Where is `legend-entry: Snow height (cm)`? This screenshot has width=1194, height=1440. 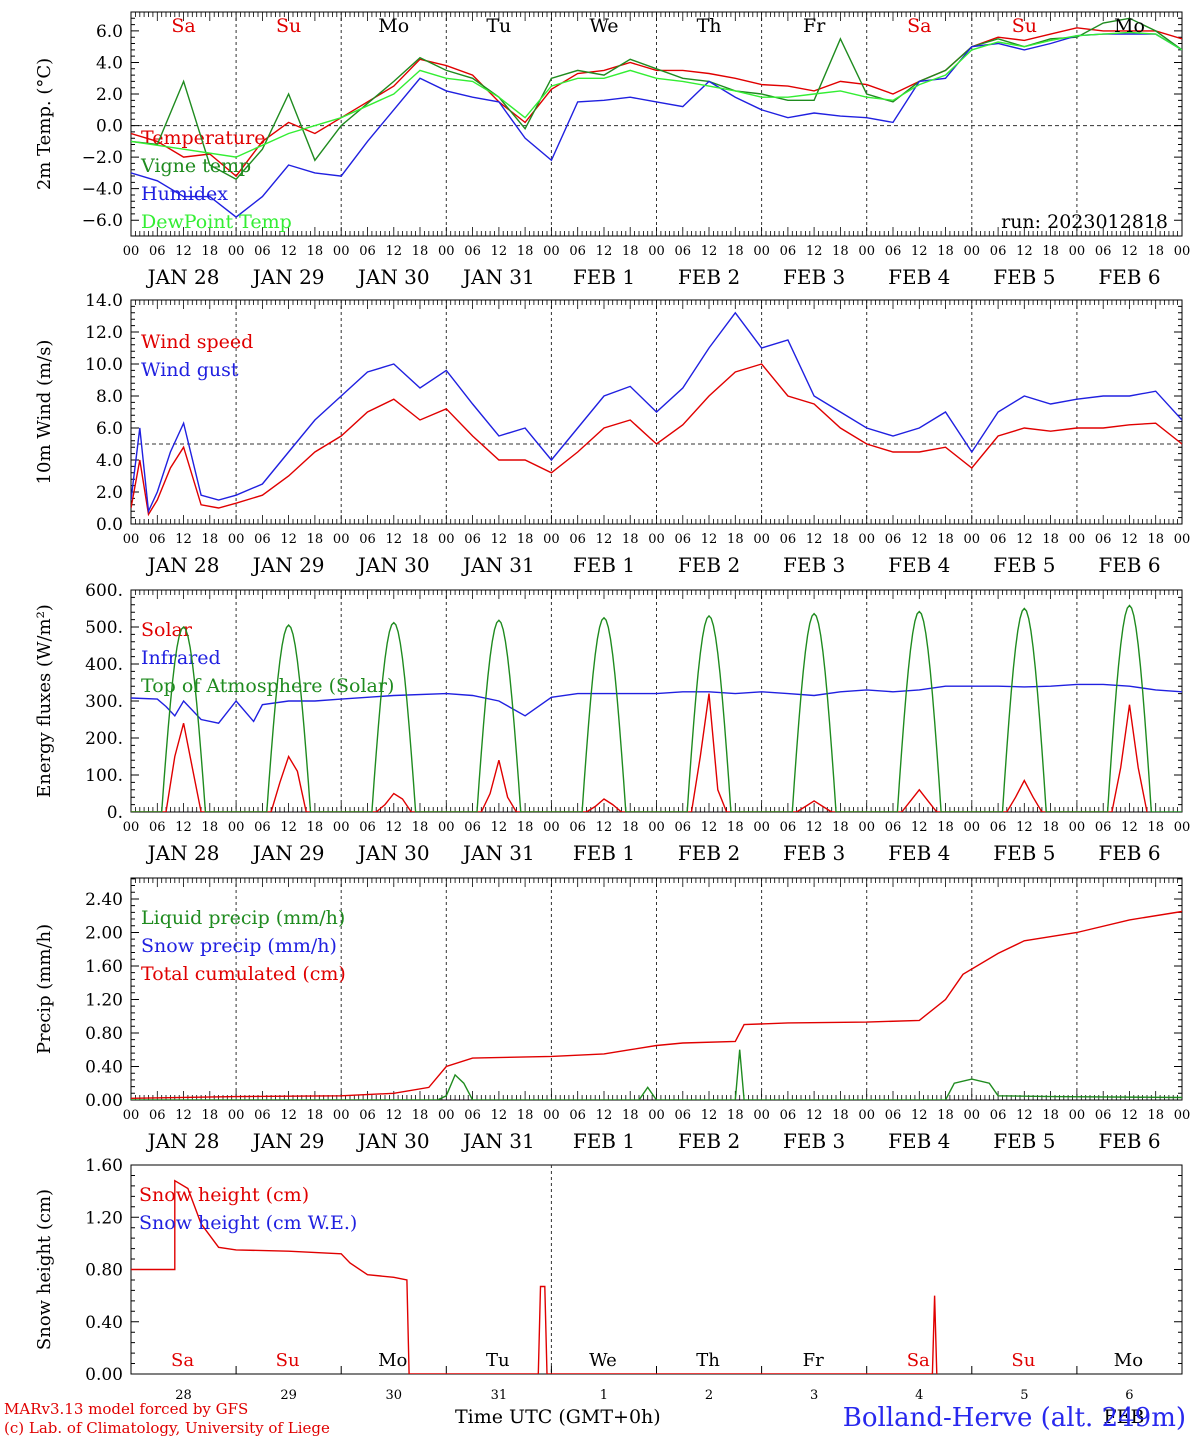
legend-entry: Snow height (cm) is located at coordinates (224, 1195).